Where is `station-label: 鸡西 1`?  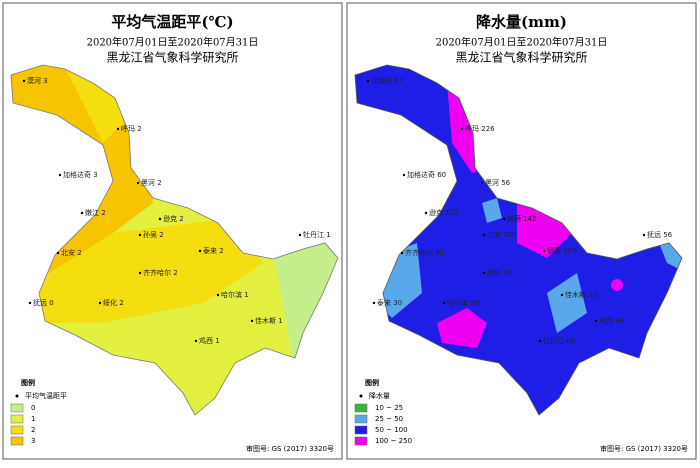
station-label: 鸡西 1 is located at coordinates (209, 340).